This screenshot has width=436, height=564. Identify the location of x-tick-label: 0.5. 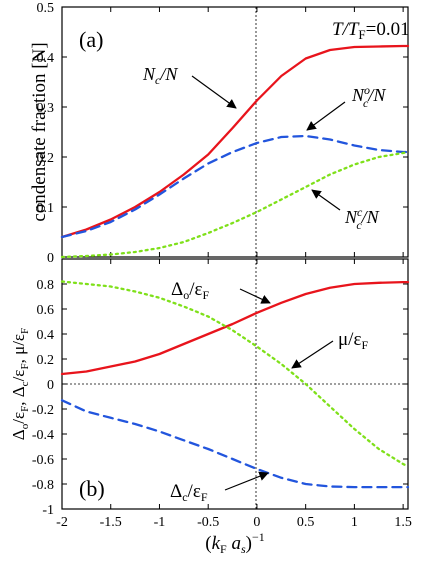
(306, 522).